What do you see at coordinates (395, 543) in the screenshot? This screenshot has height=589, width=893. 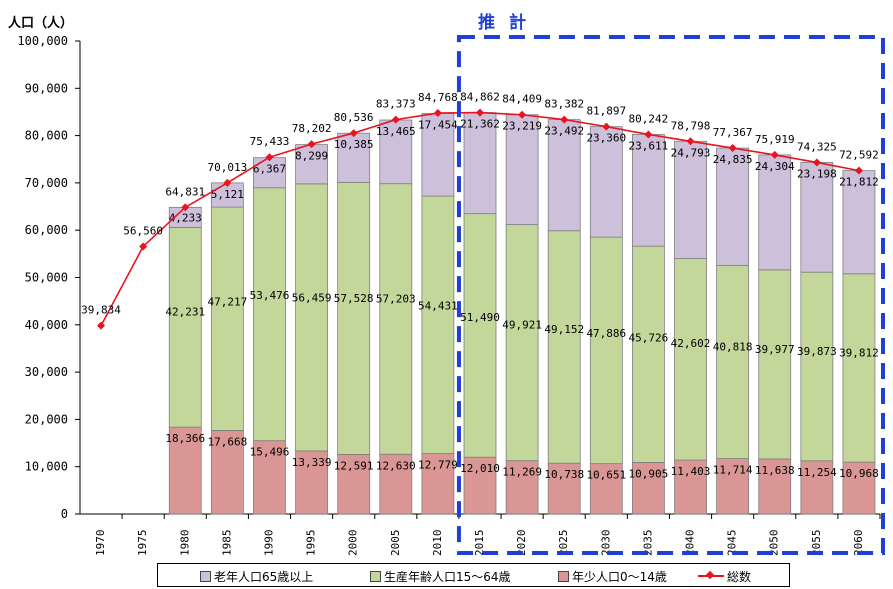 I see `x-tick-label: 2005` at bounding box center [395, 543].